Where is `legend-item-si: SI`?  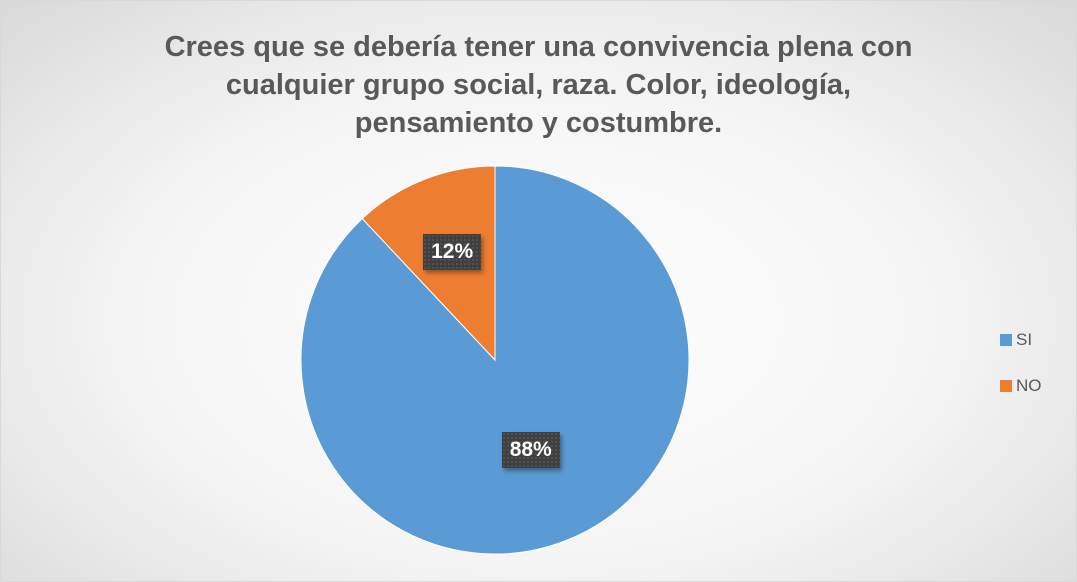
legend-item-si: SI is located at coordinates (1021, 340).